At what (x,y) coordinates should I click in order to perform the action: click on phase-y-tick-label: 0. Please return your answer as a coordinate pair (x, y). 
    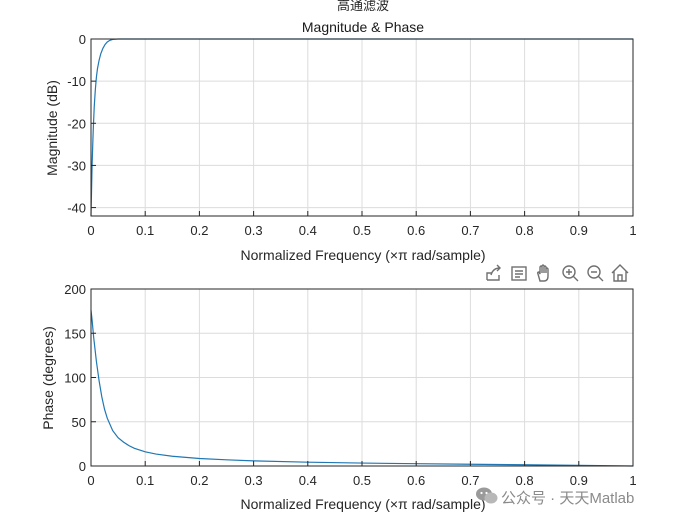
    Looking at the image, I should click on (82, 466).